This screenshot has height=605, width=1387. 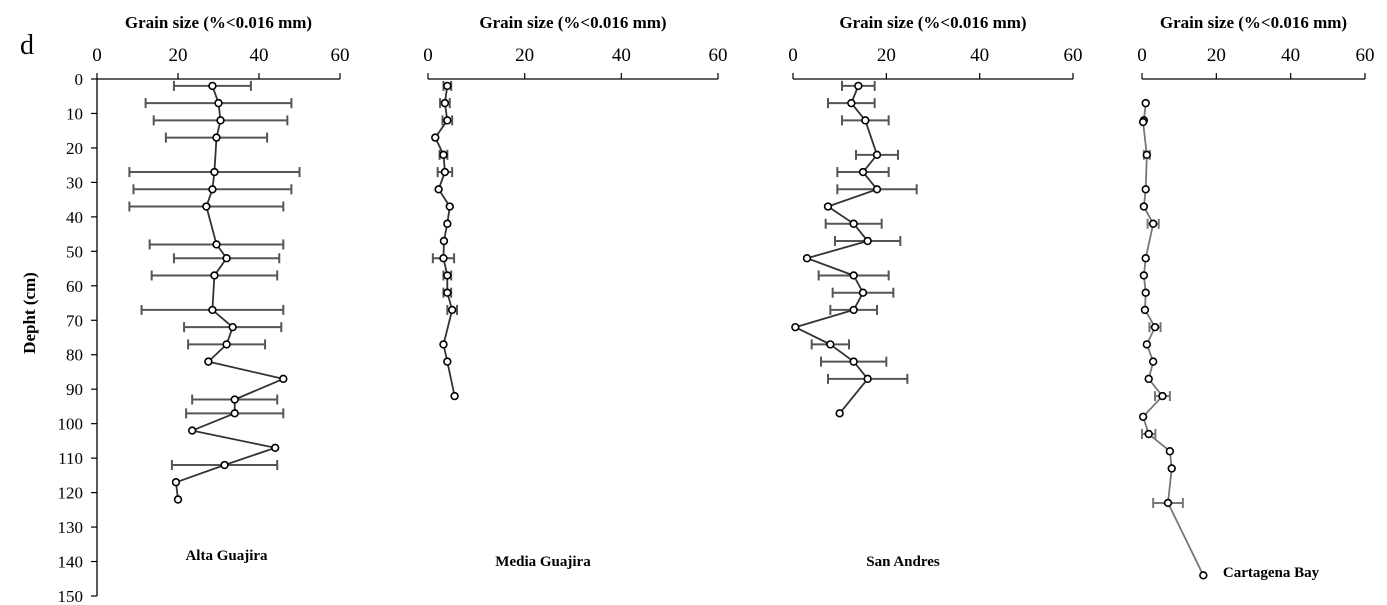 I want to click on y-tick-label: 30, so click(x=74, y=182).